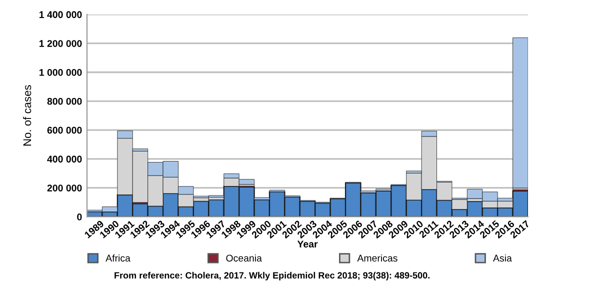  What do you see at coordinates (377, 258) in the screenshot?
I see `legend-label: Americas` at bounding box center [377, 258].